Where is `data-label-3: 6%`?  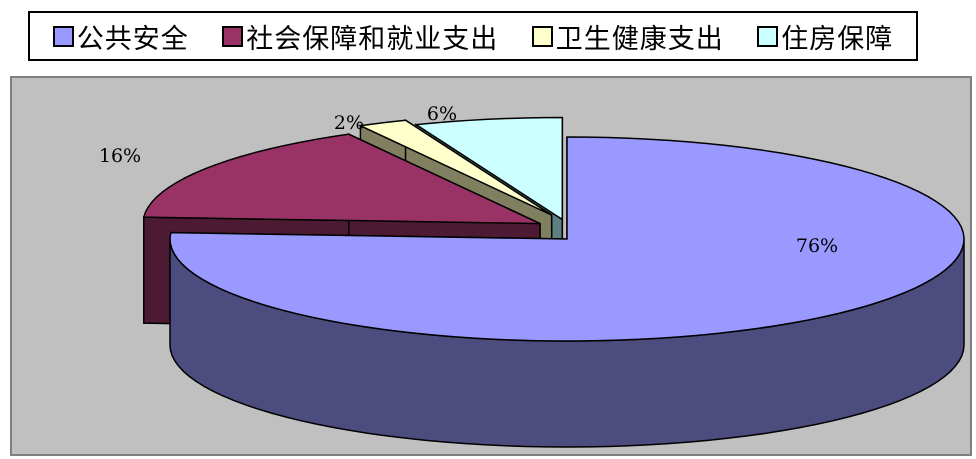
data-label-3: 6% is located at coordinates (442, 114).